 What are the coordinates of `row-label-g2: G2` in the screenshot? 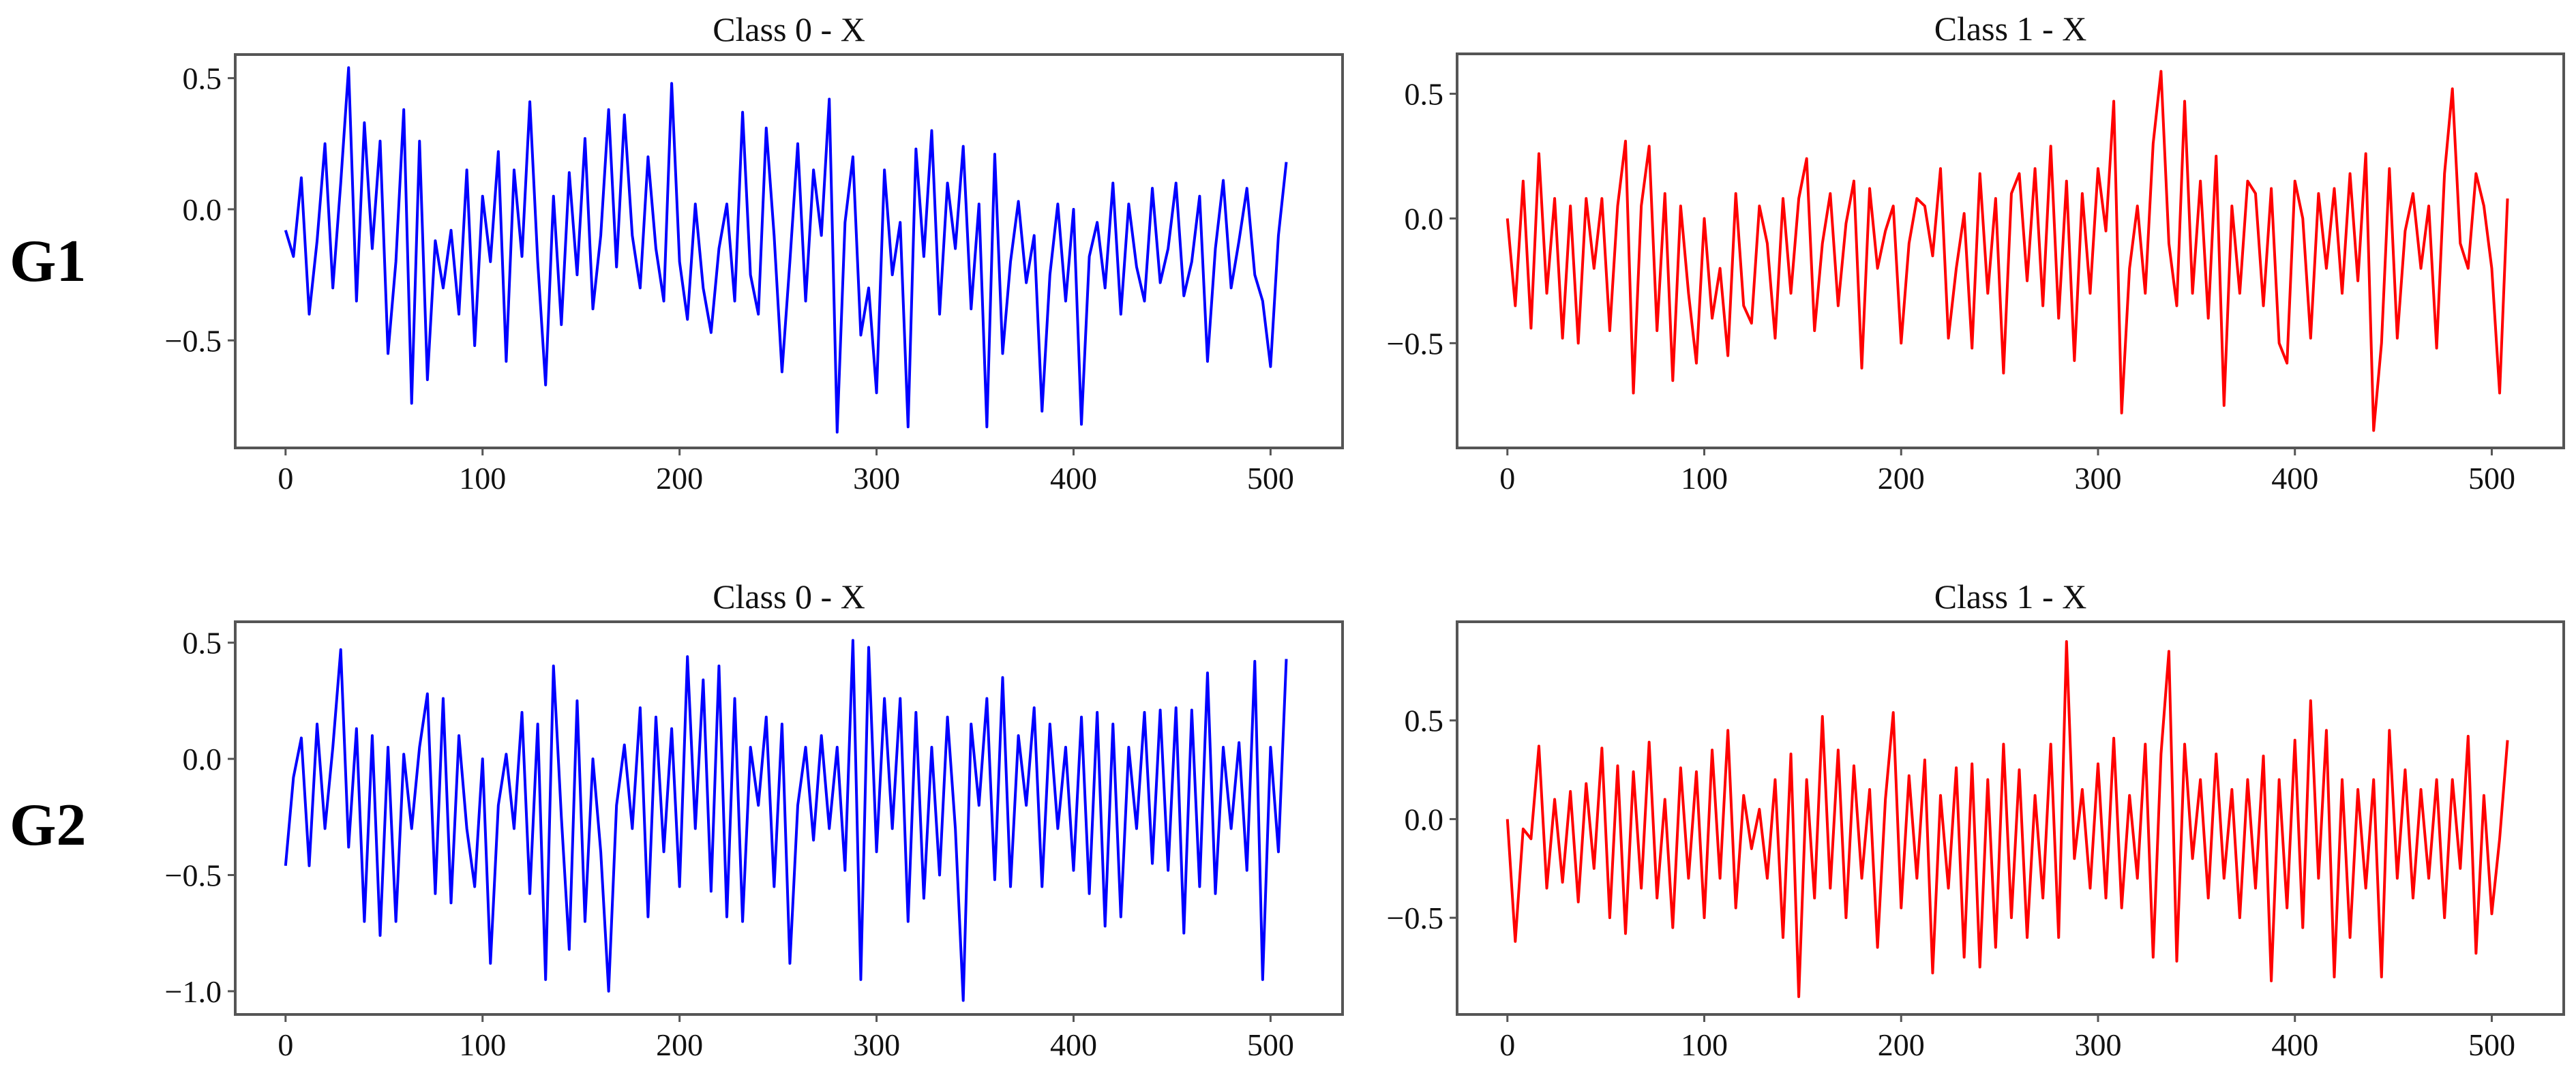 It's located at (48, 825).